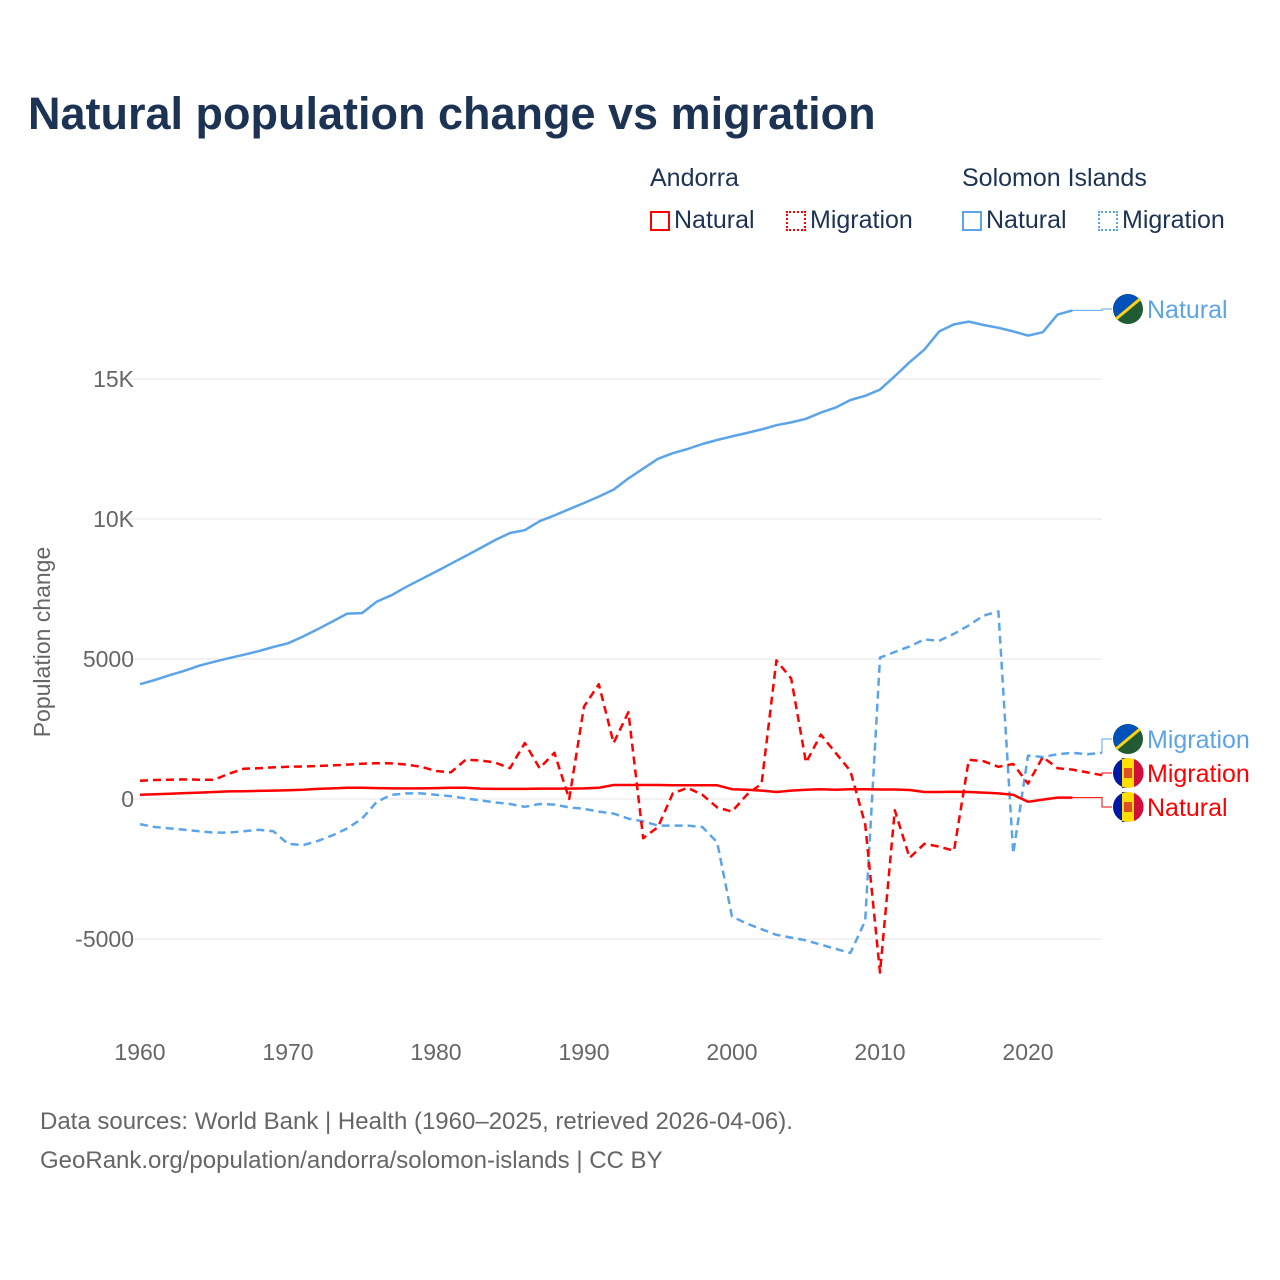 The image size is (1280, 1280). I want to click on legend-solomon-natural: Natural, so click(1014, 220).